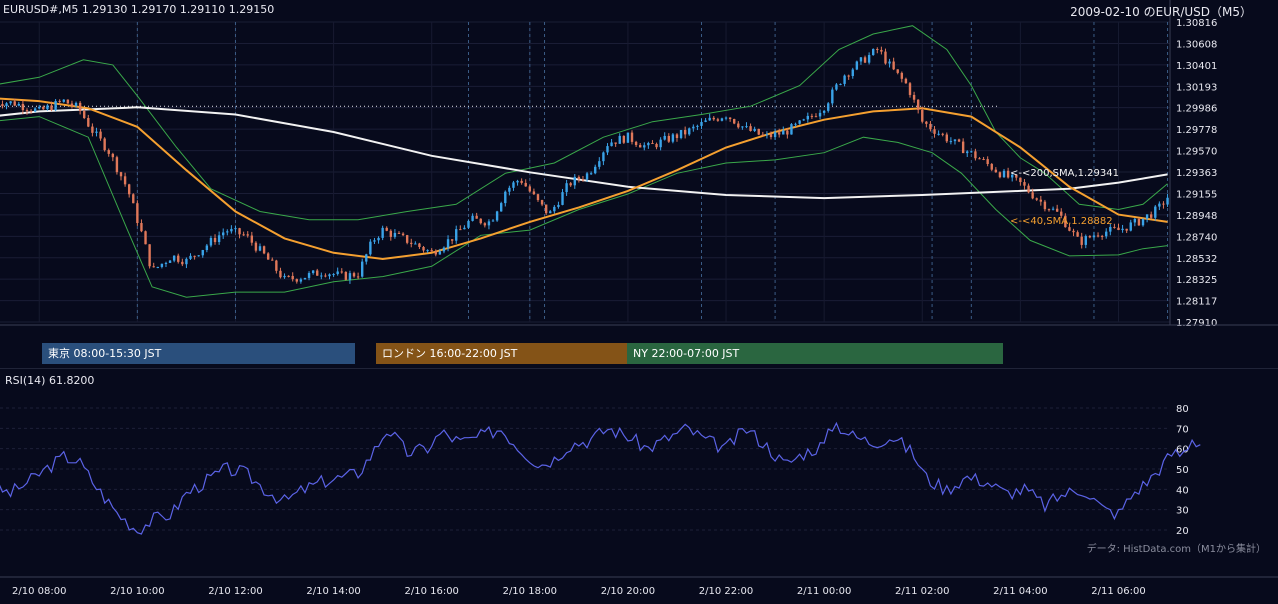  What do you see at coordinates (1196, 23) in the screenshot?
I see `price-y-tick: 1.30816` at bounding box center [1196, 23].